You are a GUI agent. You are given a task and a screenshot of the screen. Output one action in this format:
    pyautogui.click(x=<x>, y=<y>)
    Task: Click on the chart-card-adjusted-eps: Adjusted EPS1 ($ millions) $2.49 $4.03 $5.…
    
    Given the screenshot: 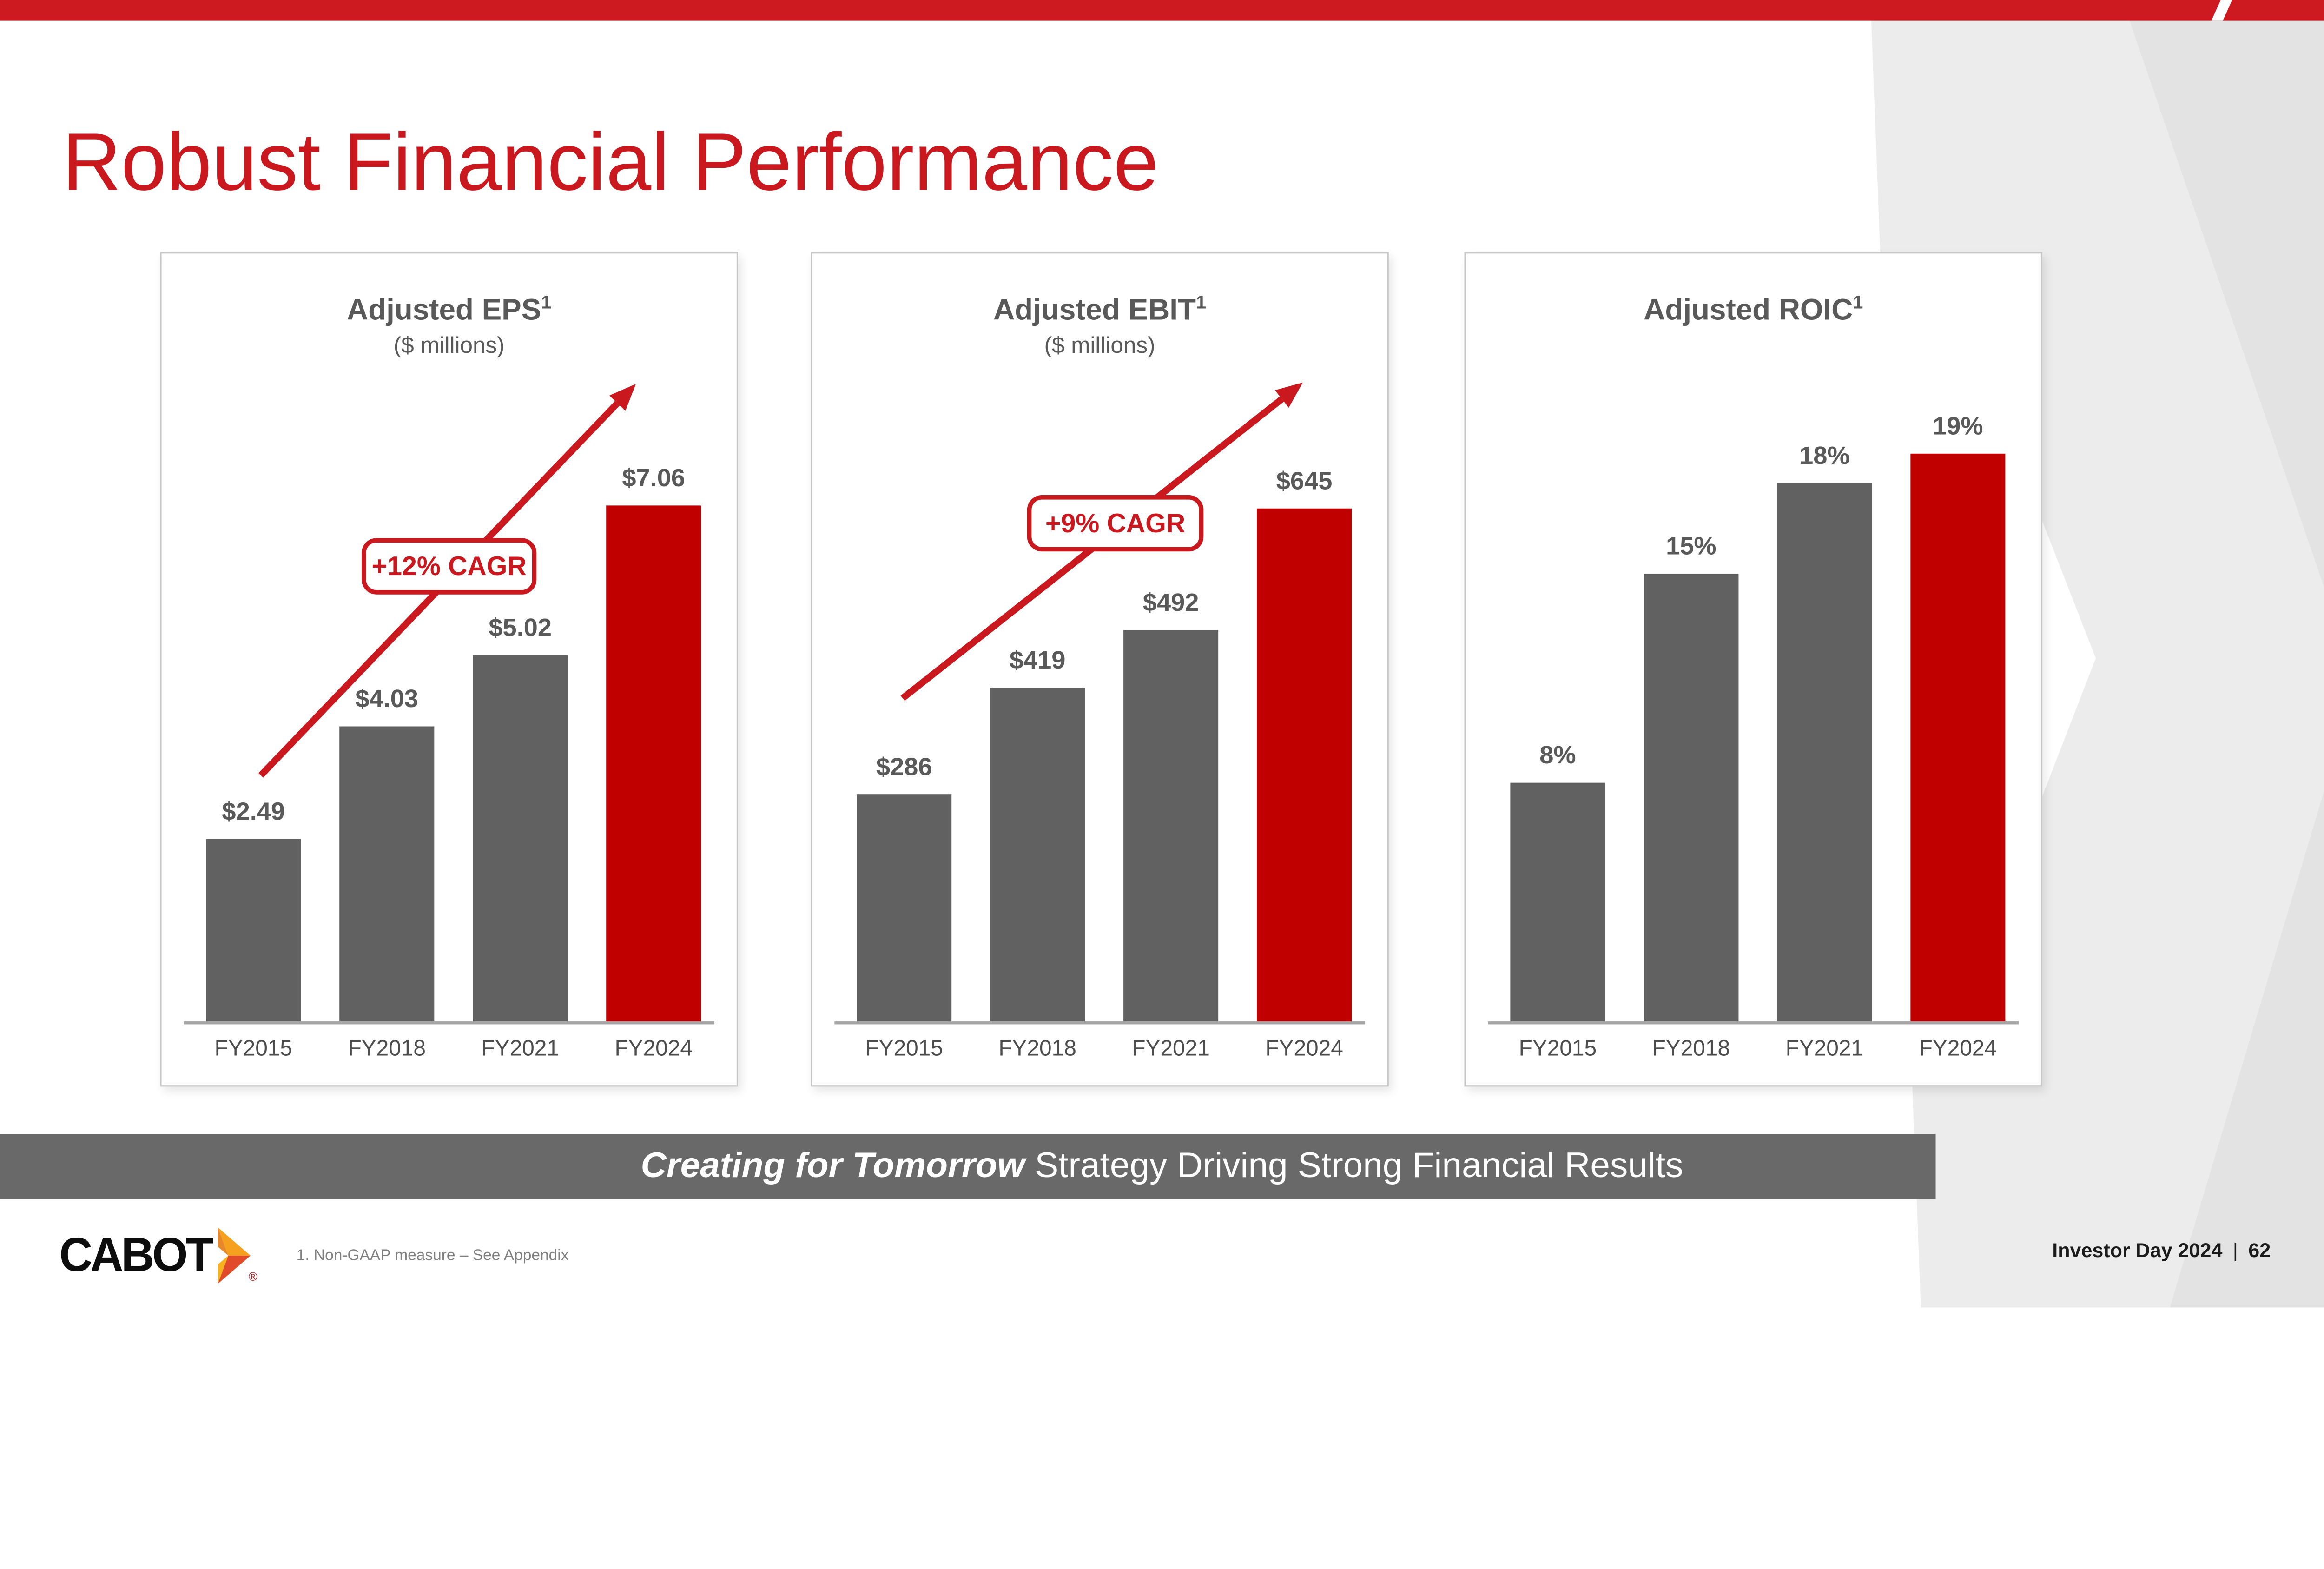 What is the action you would take?
    pyautogui.click(x=450, y=669)
    